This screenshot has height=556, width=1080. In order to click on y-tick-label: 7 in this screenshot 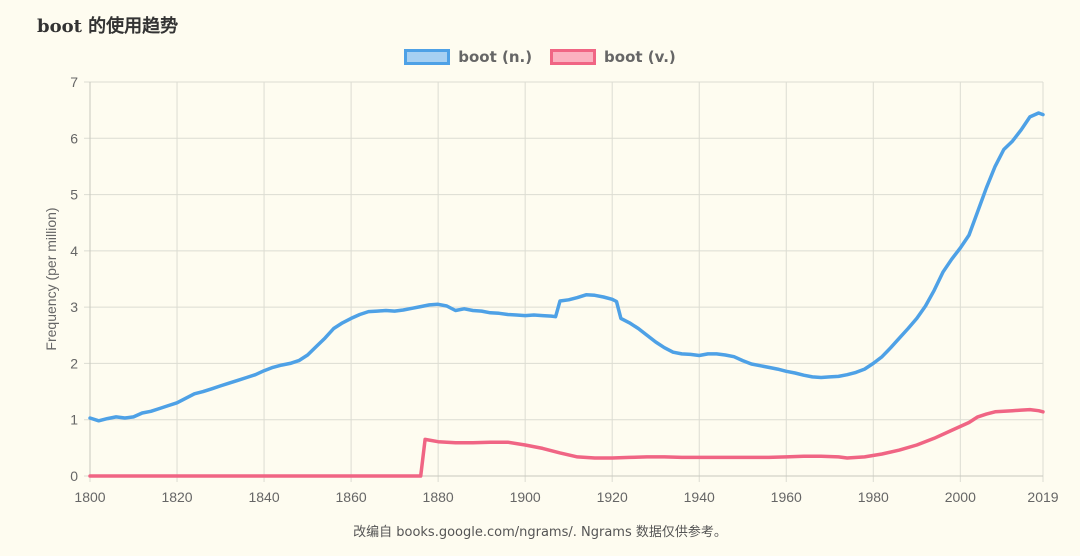, I will do `click(74, 82)`.